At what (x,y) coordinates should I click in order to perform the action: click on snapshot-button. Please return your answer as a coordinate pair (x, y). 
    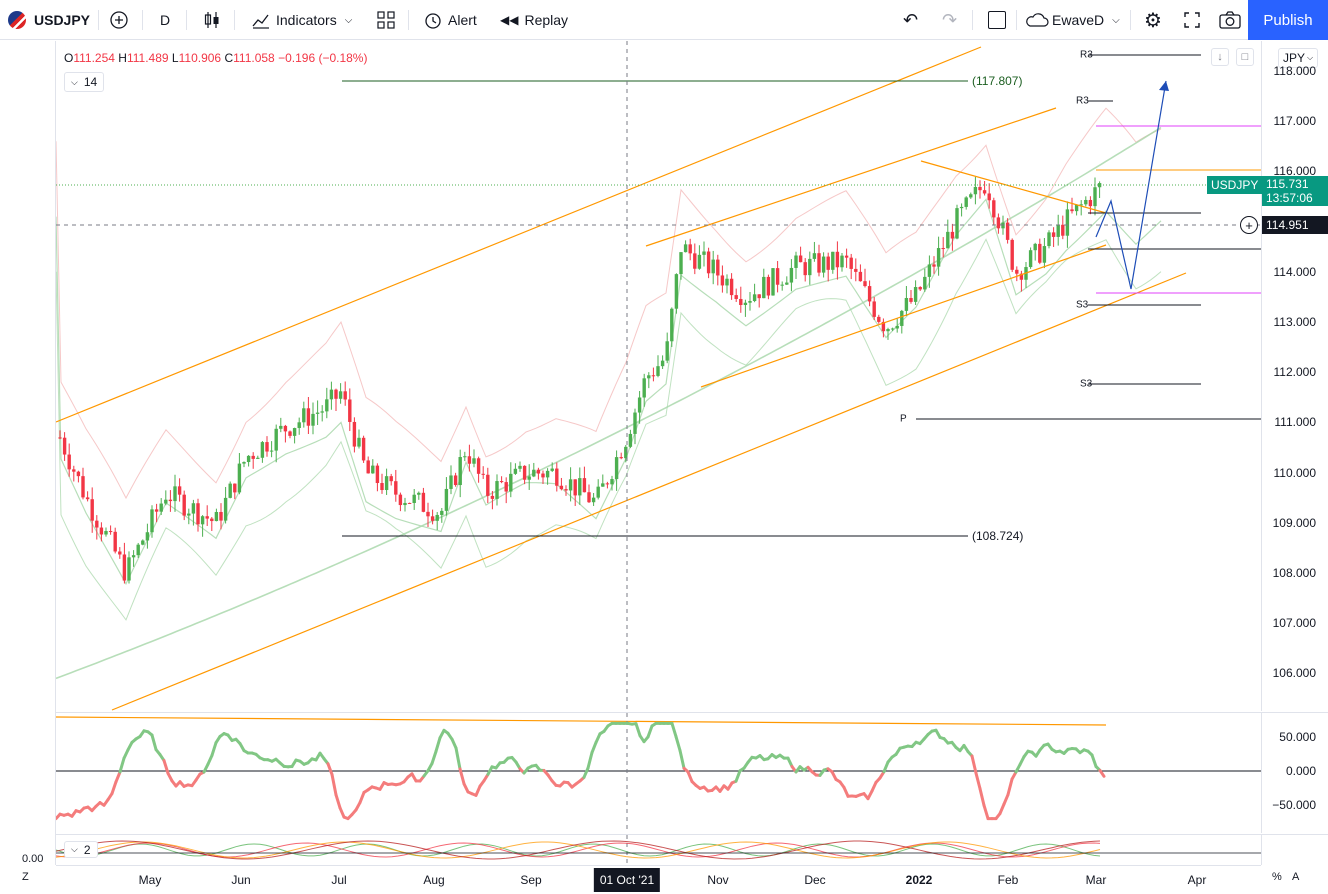
    Looking at the image, I should click on (1230, 20).